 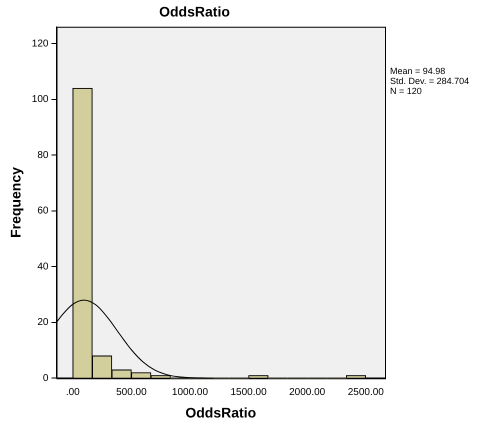 What do you see at coordinates (43, 155) in the screenshot?
I see `y-tick-label: 80` at bounding box center [43, 155].